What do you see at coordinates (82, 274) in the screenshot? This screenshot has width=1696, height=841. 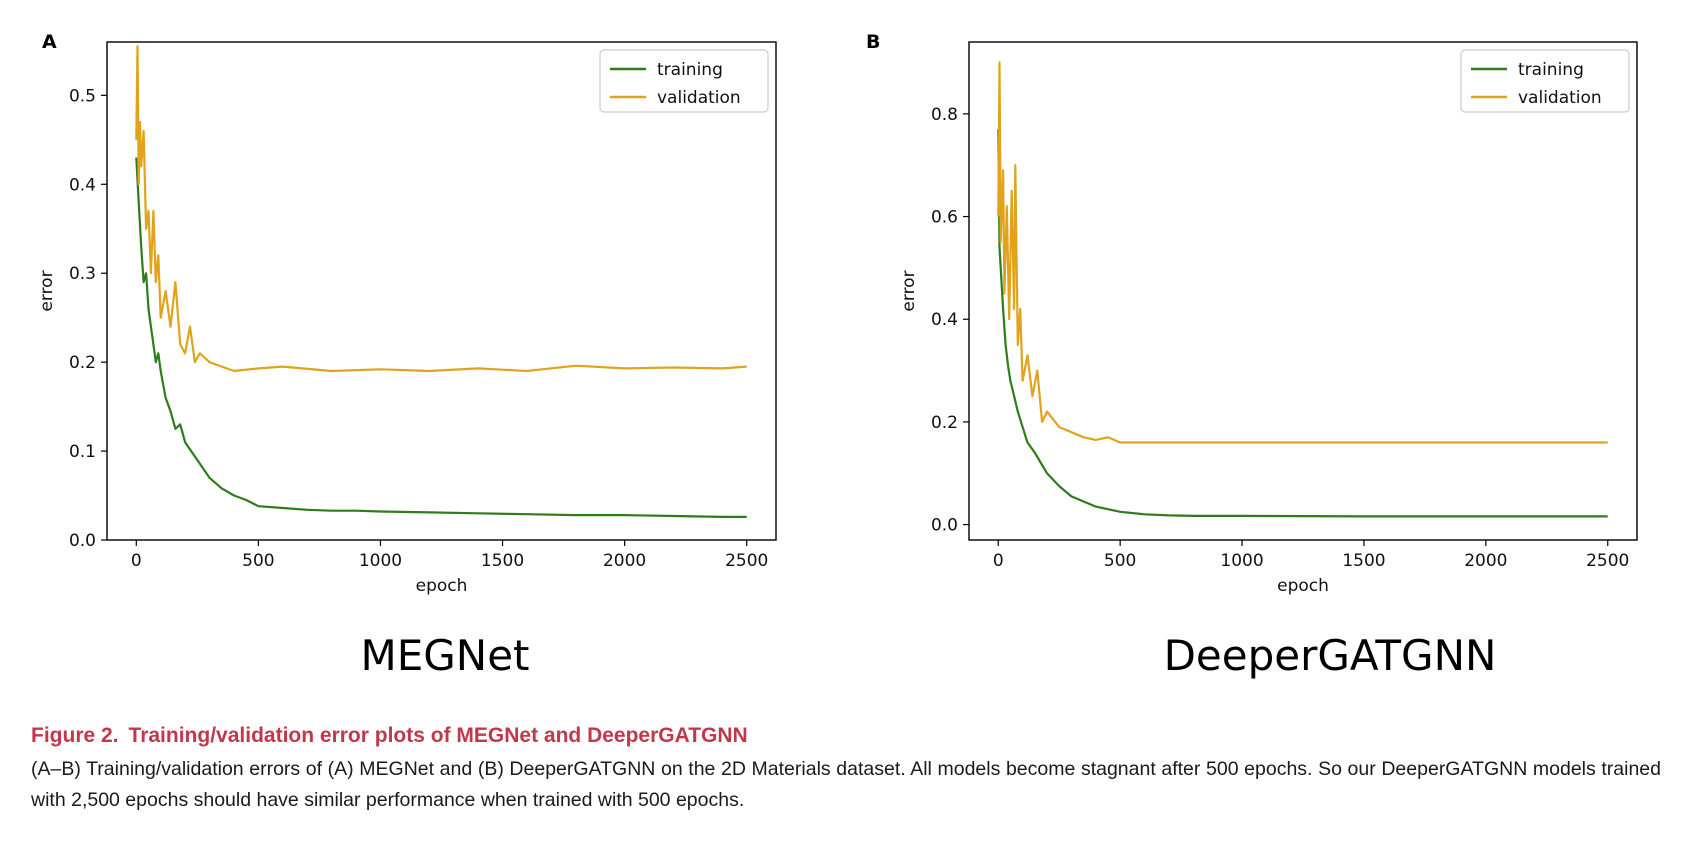 I see `panel-a-y-tick-label: 0.3` at bounding box center [82, 274].